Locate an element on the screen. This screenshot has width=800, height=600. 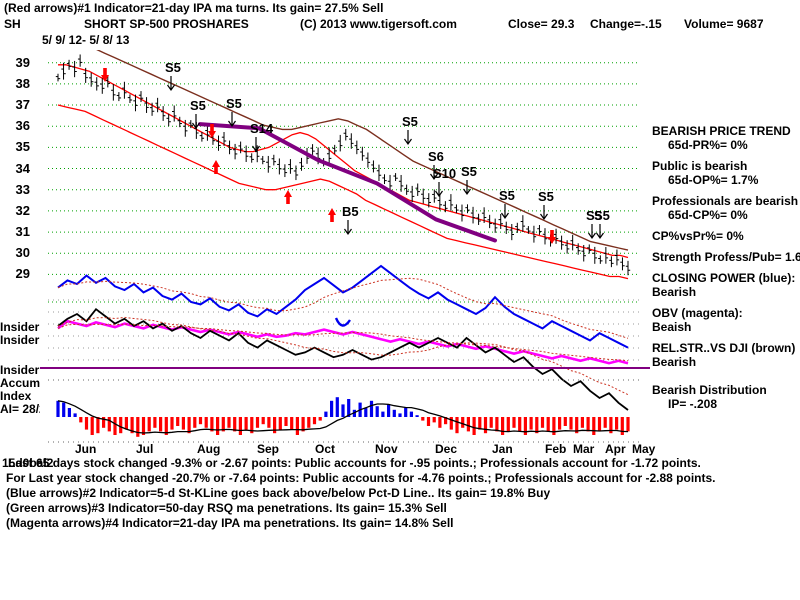
month-tick-label: May is located at coordinates (644, 449).